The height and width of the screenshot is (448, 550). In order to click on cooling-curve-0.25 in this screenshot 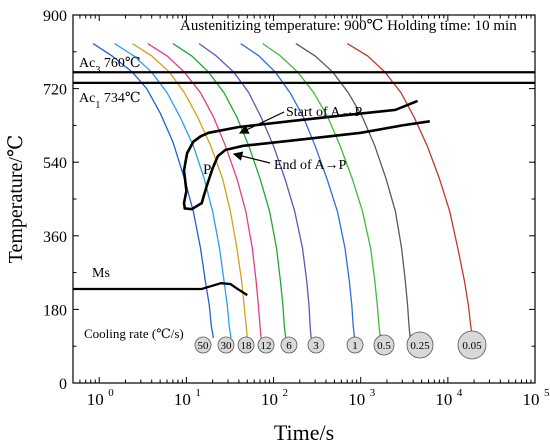, I will do `click(353, 191)`.